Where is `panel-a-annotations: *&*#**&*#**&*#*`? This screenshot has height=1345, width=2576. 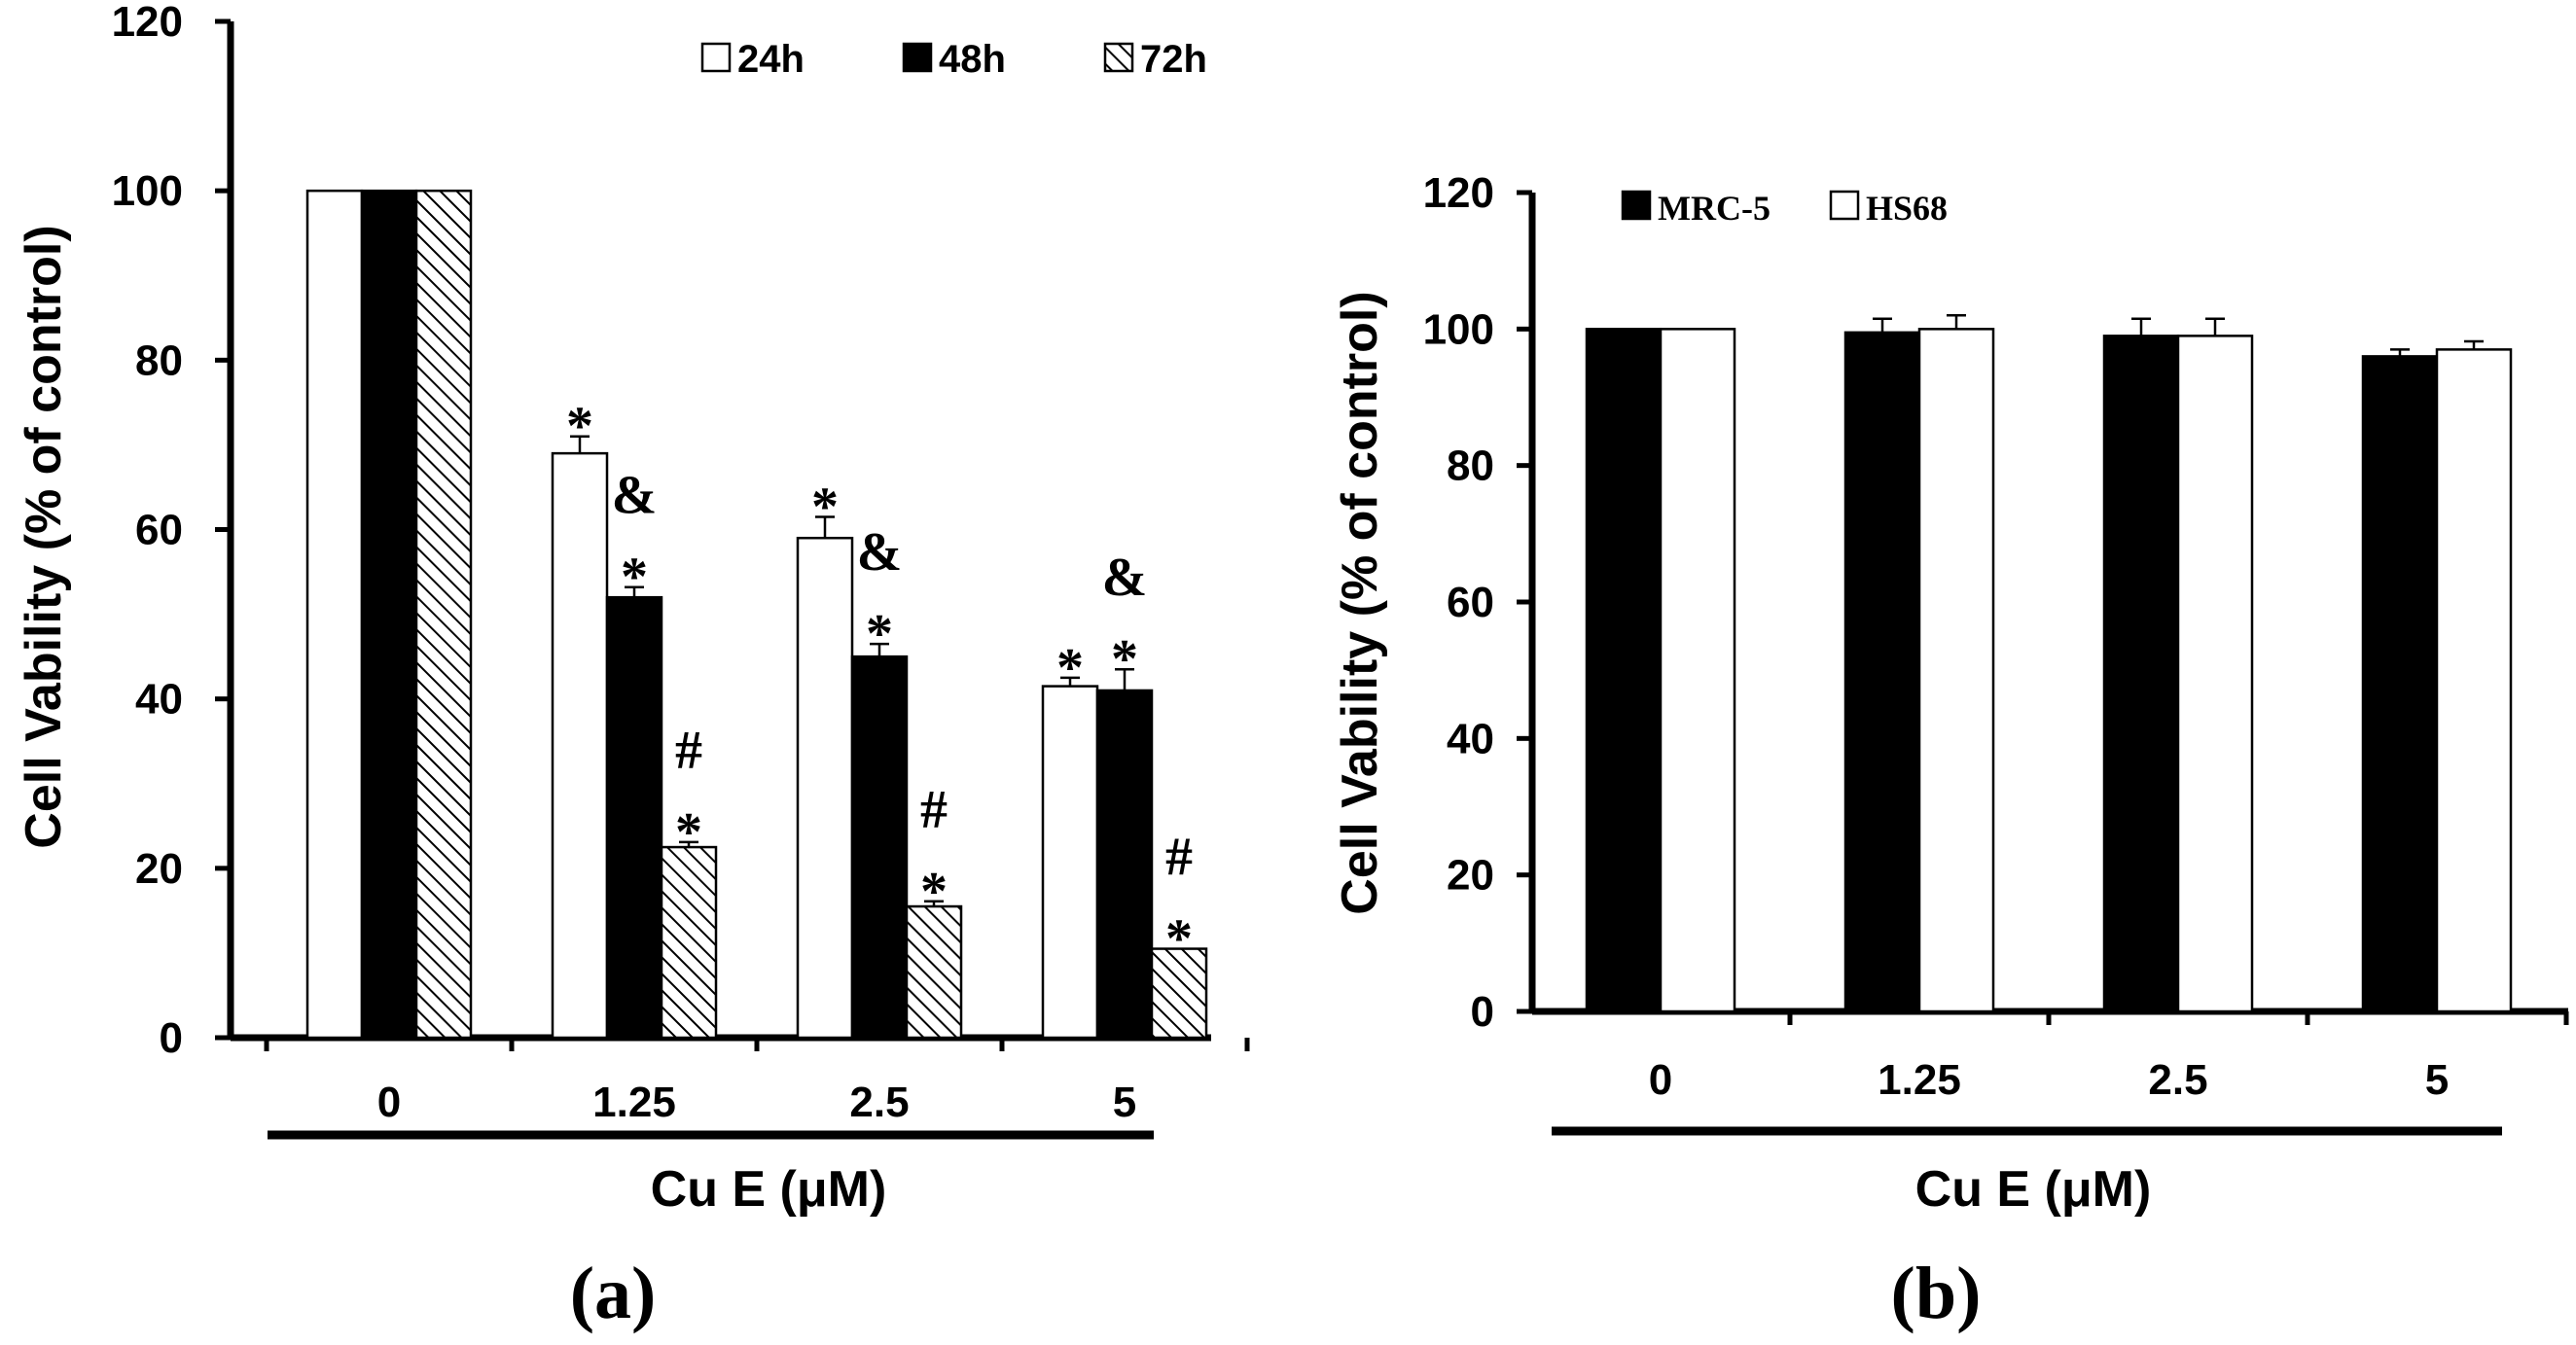
panel-a-annotations: *&*#**&*#**&*#* is located at coordinates (879, 683).